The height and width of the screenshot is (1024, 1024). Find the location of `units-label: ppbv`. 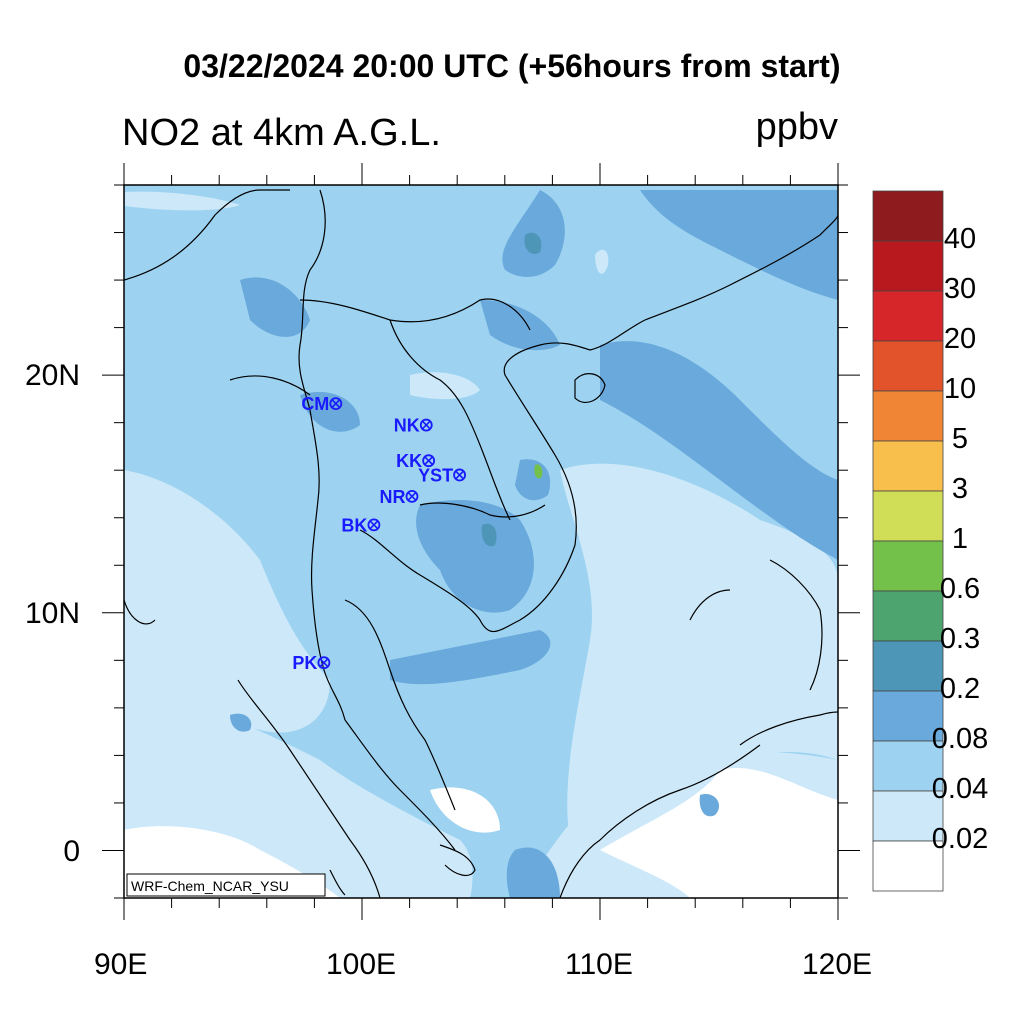

units-label: ppbv is located at coordinates (796, 127).